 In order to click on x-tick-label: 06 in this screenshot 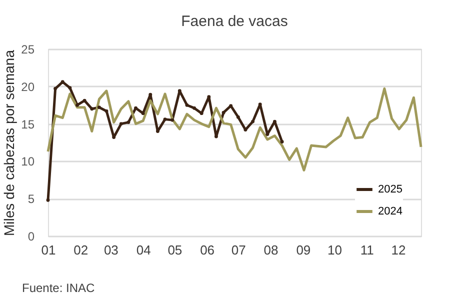, I will do `click(207, 250)`.